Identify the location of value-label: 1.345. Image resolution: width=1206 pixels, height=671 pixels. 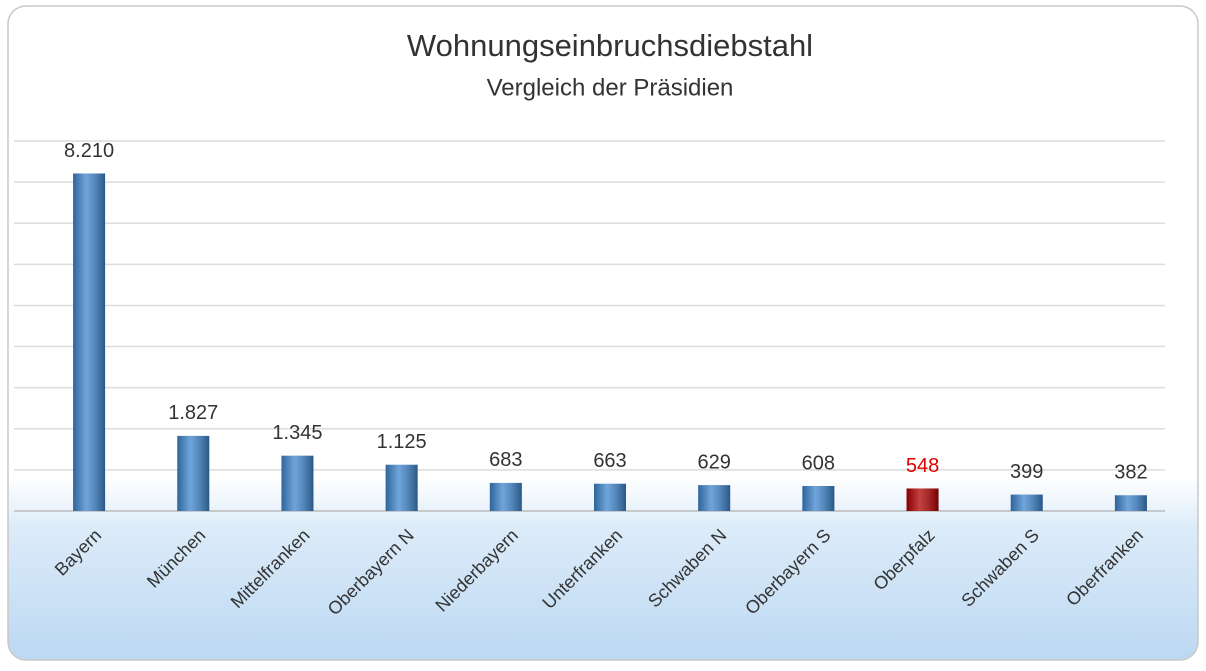
(297, 433).